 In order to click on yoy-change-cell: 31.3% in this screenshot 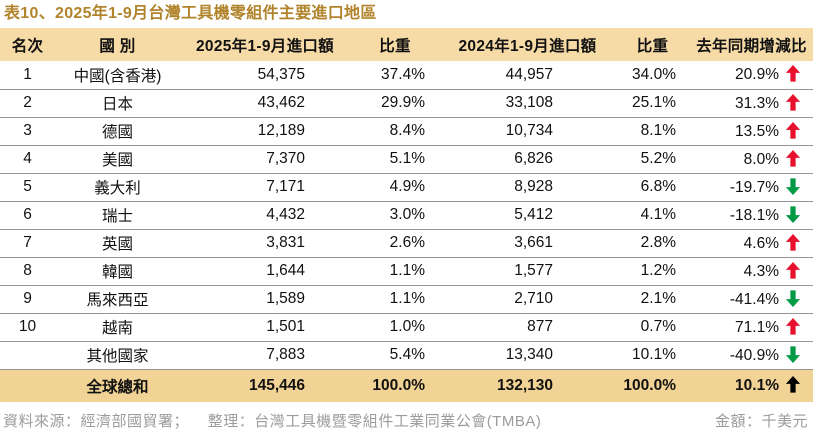, I will do `click(751, 103)`.